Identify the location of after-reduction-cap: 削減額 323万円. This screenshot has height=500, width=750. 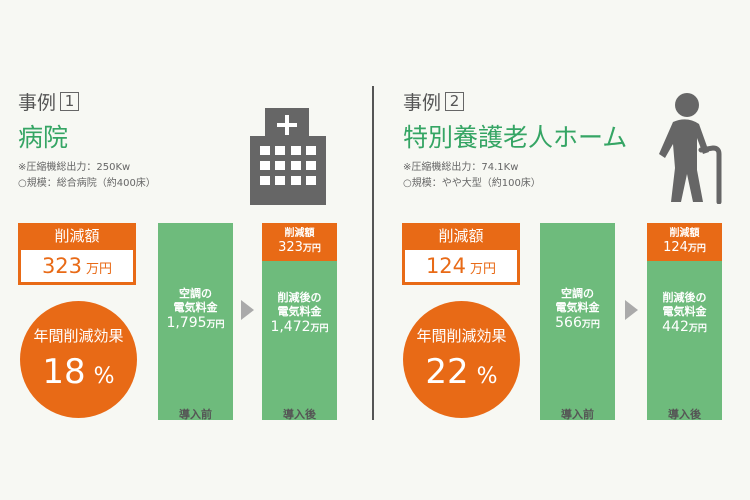
(299, 242).